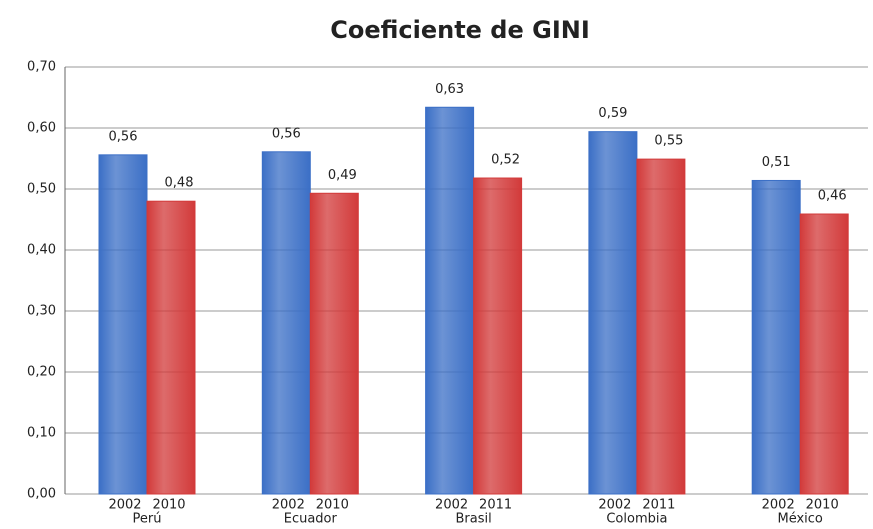  I want to click on y-tick-label: 0,40, so click(41, 250).